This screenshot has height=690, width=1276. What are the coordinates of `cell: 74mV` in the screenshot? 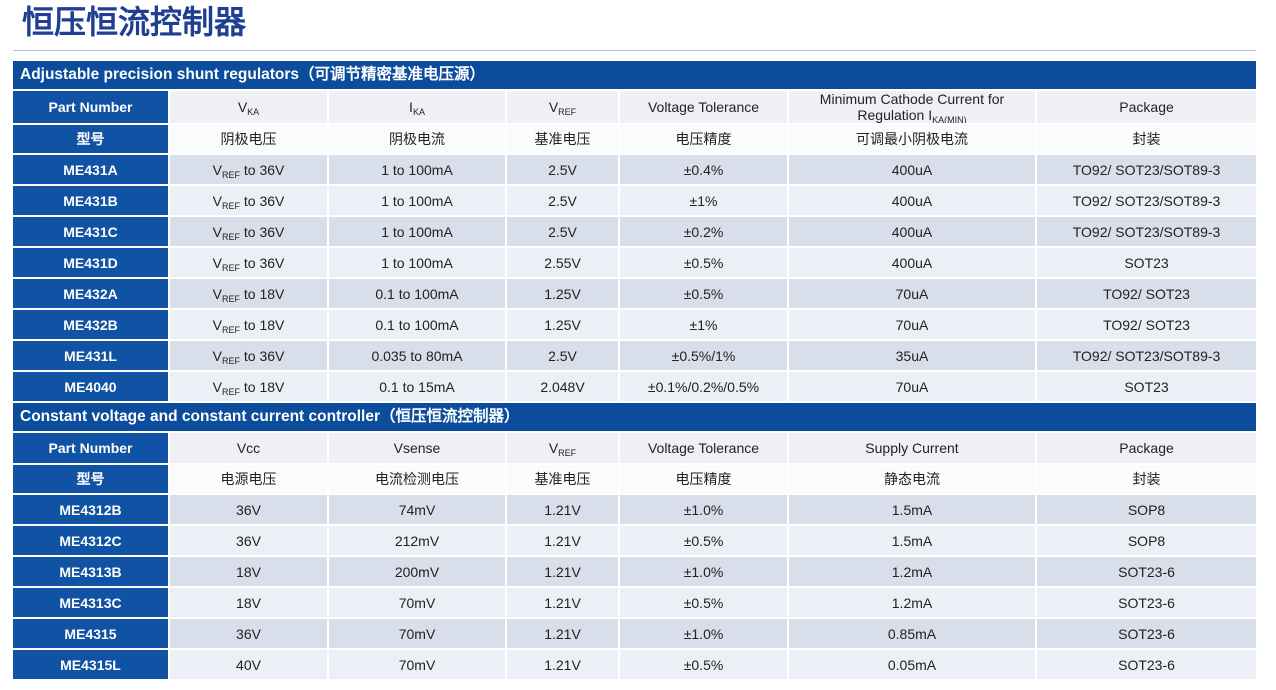 It's located at (417, 509).